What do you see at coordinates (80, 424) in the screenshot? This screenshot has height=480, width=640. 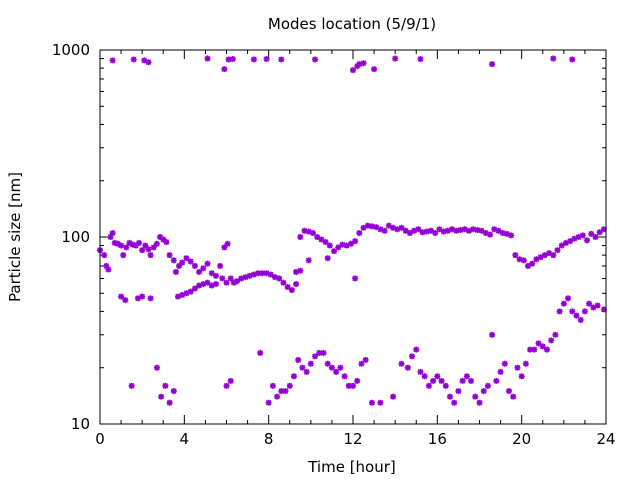 I see `y-tick-label: 10` at bounding box center [80, 424].